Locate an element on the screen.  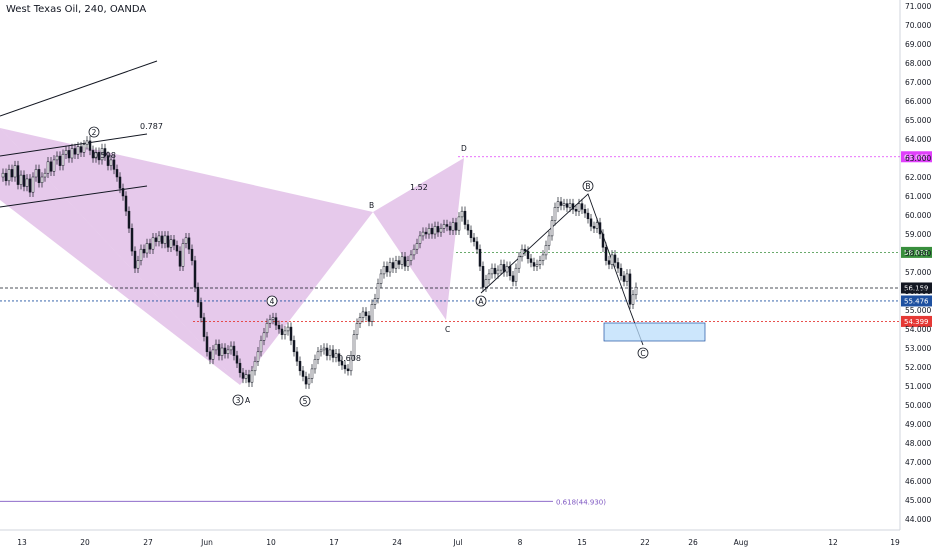
price-badge-label: 58.032 is located at coordinates (916, 253).